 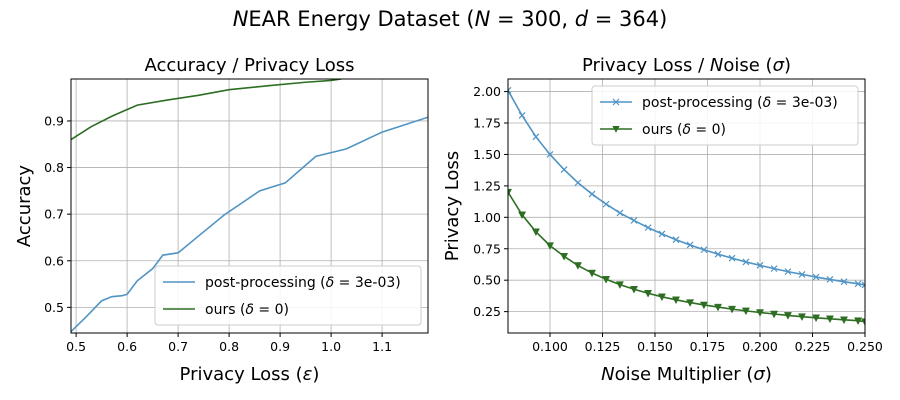 I want to click on y-tick-label: 0.7, so click(x=54, y=214).